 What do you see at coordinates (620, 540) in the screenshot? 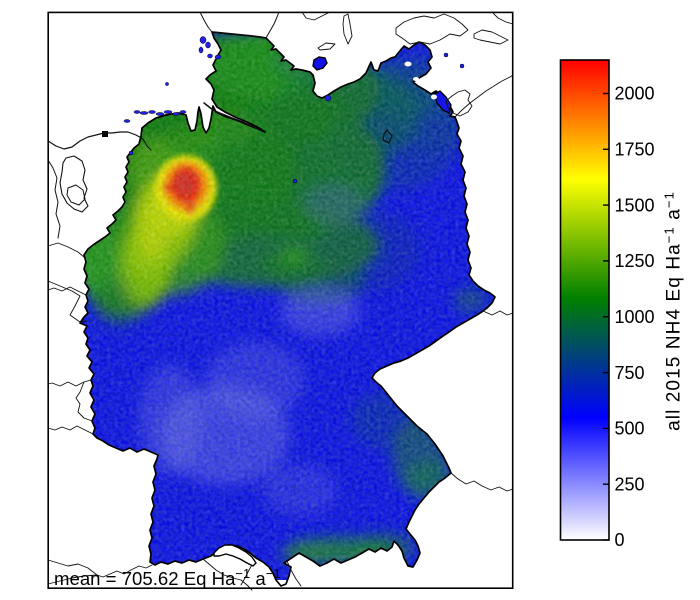
I see `svg-text: 0` at bounding box center [620, 540].